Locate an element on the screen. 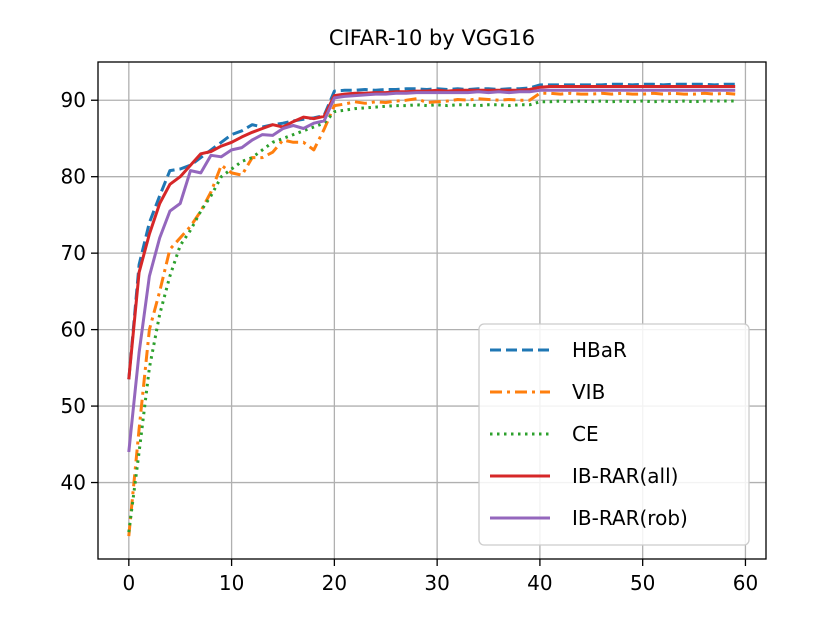  y-tick-label: 80 is located at coordinates (73, 177).